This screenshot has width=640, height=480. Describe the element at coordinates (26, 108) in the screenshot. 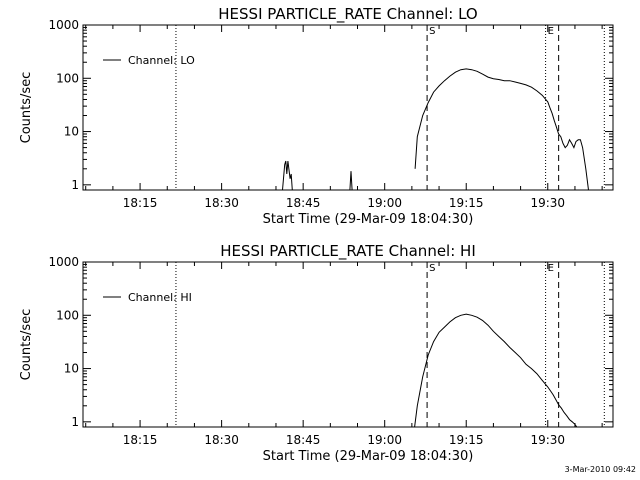

I see `chart-0-y-axis-label: Counts/sec` at that location.